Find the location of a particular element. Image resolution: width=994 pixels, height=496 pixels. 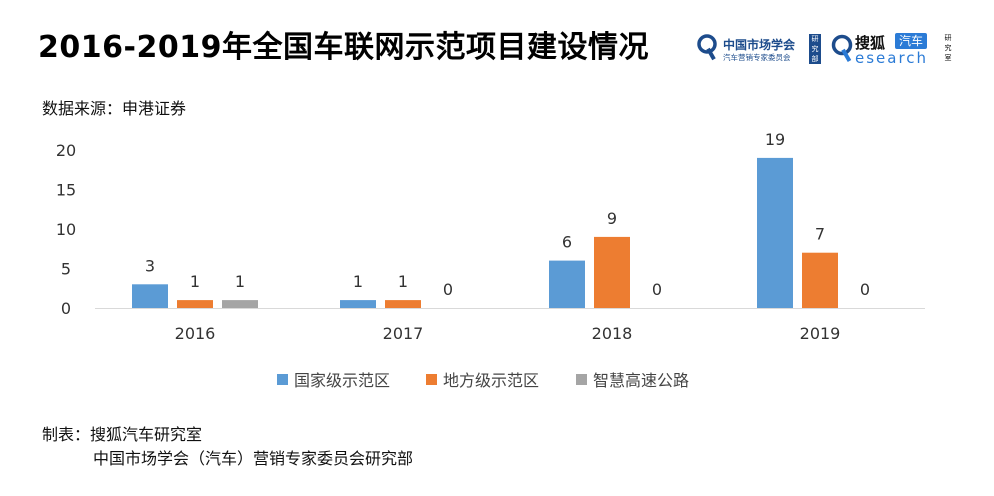

legend-label: 地方级示范区 is located at coordinates (491, 380).